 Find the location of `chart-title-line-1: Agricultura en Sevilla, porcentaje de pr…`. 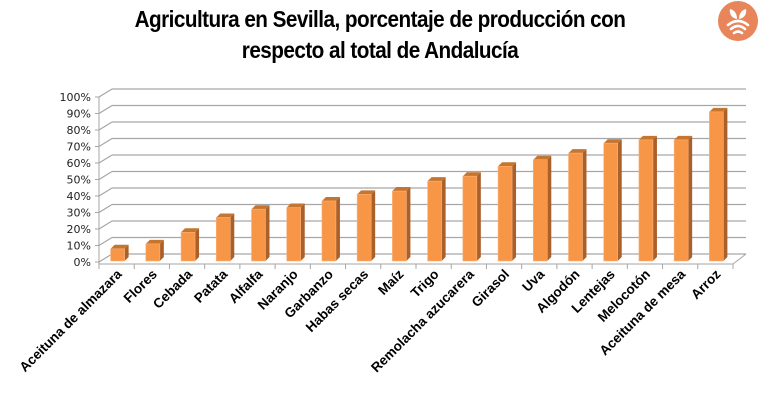

chart-title-line-1: Agricultura en Sevilla, porcentaje de pr… is located at coordinates (380, 19).